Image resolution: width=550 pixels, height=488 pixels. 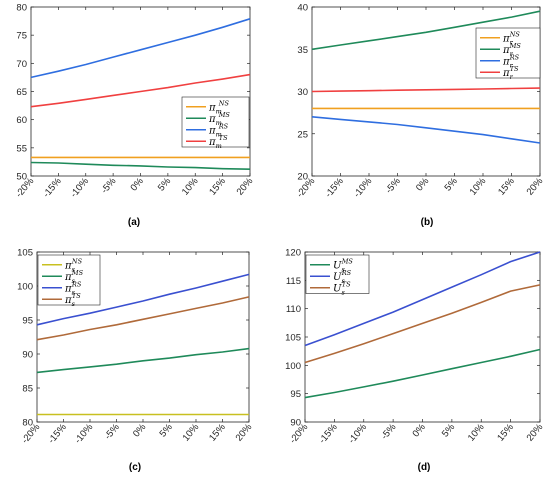 What do you see at coordinates (302, 177) in the screenshot?
I see `y-tick-label: 20` at bounding box center [302, 177].